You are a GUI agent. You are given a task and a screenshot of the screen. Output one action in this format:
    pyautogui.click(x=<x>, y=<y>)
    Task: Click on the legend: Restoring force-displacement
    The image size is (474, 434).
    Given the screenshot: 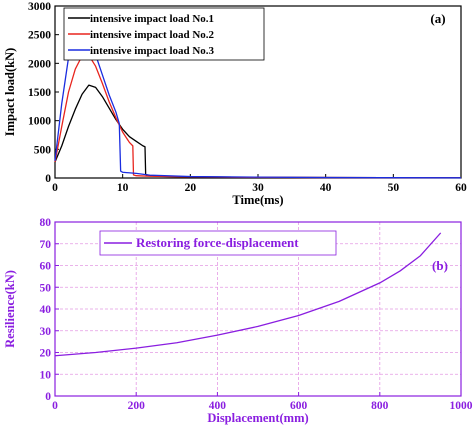 What is the action you would take?
    pyautogui.click(x=218, y=243)
    